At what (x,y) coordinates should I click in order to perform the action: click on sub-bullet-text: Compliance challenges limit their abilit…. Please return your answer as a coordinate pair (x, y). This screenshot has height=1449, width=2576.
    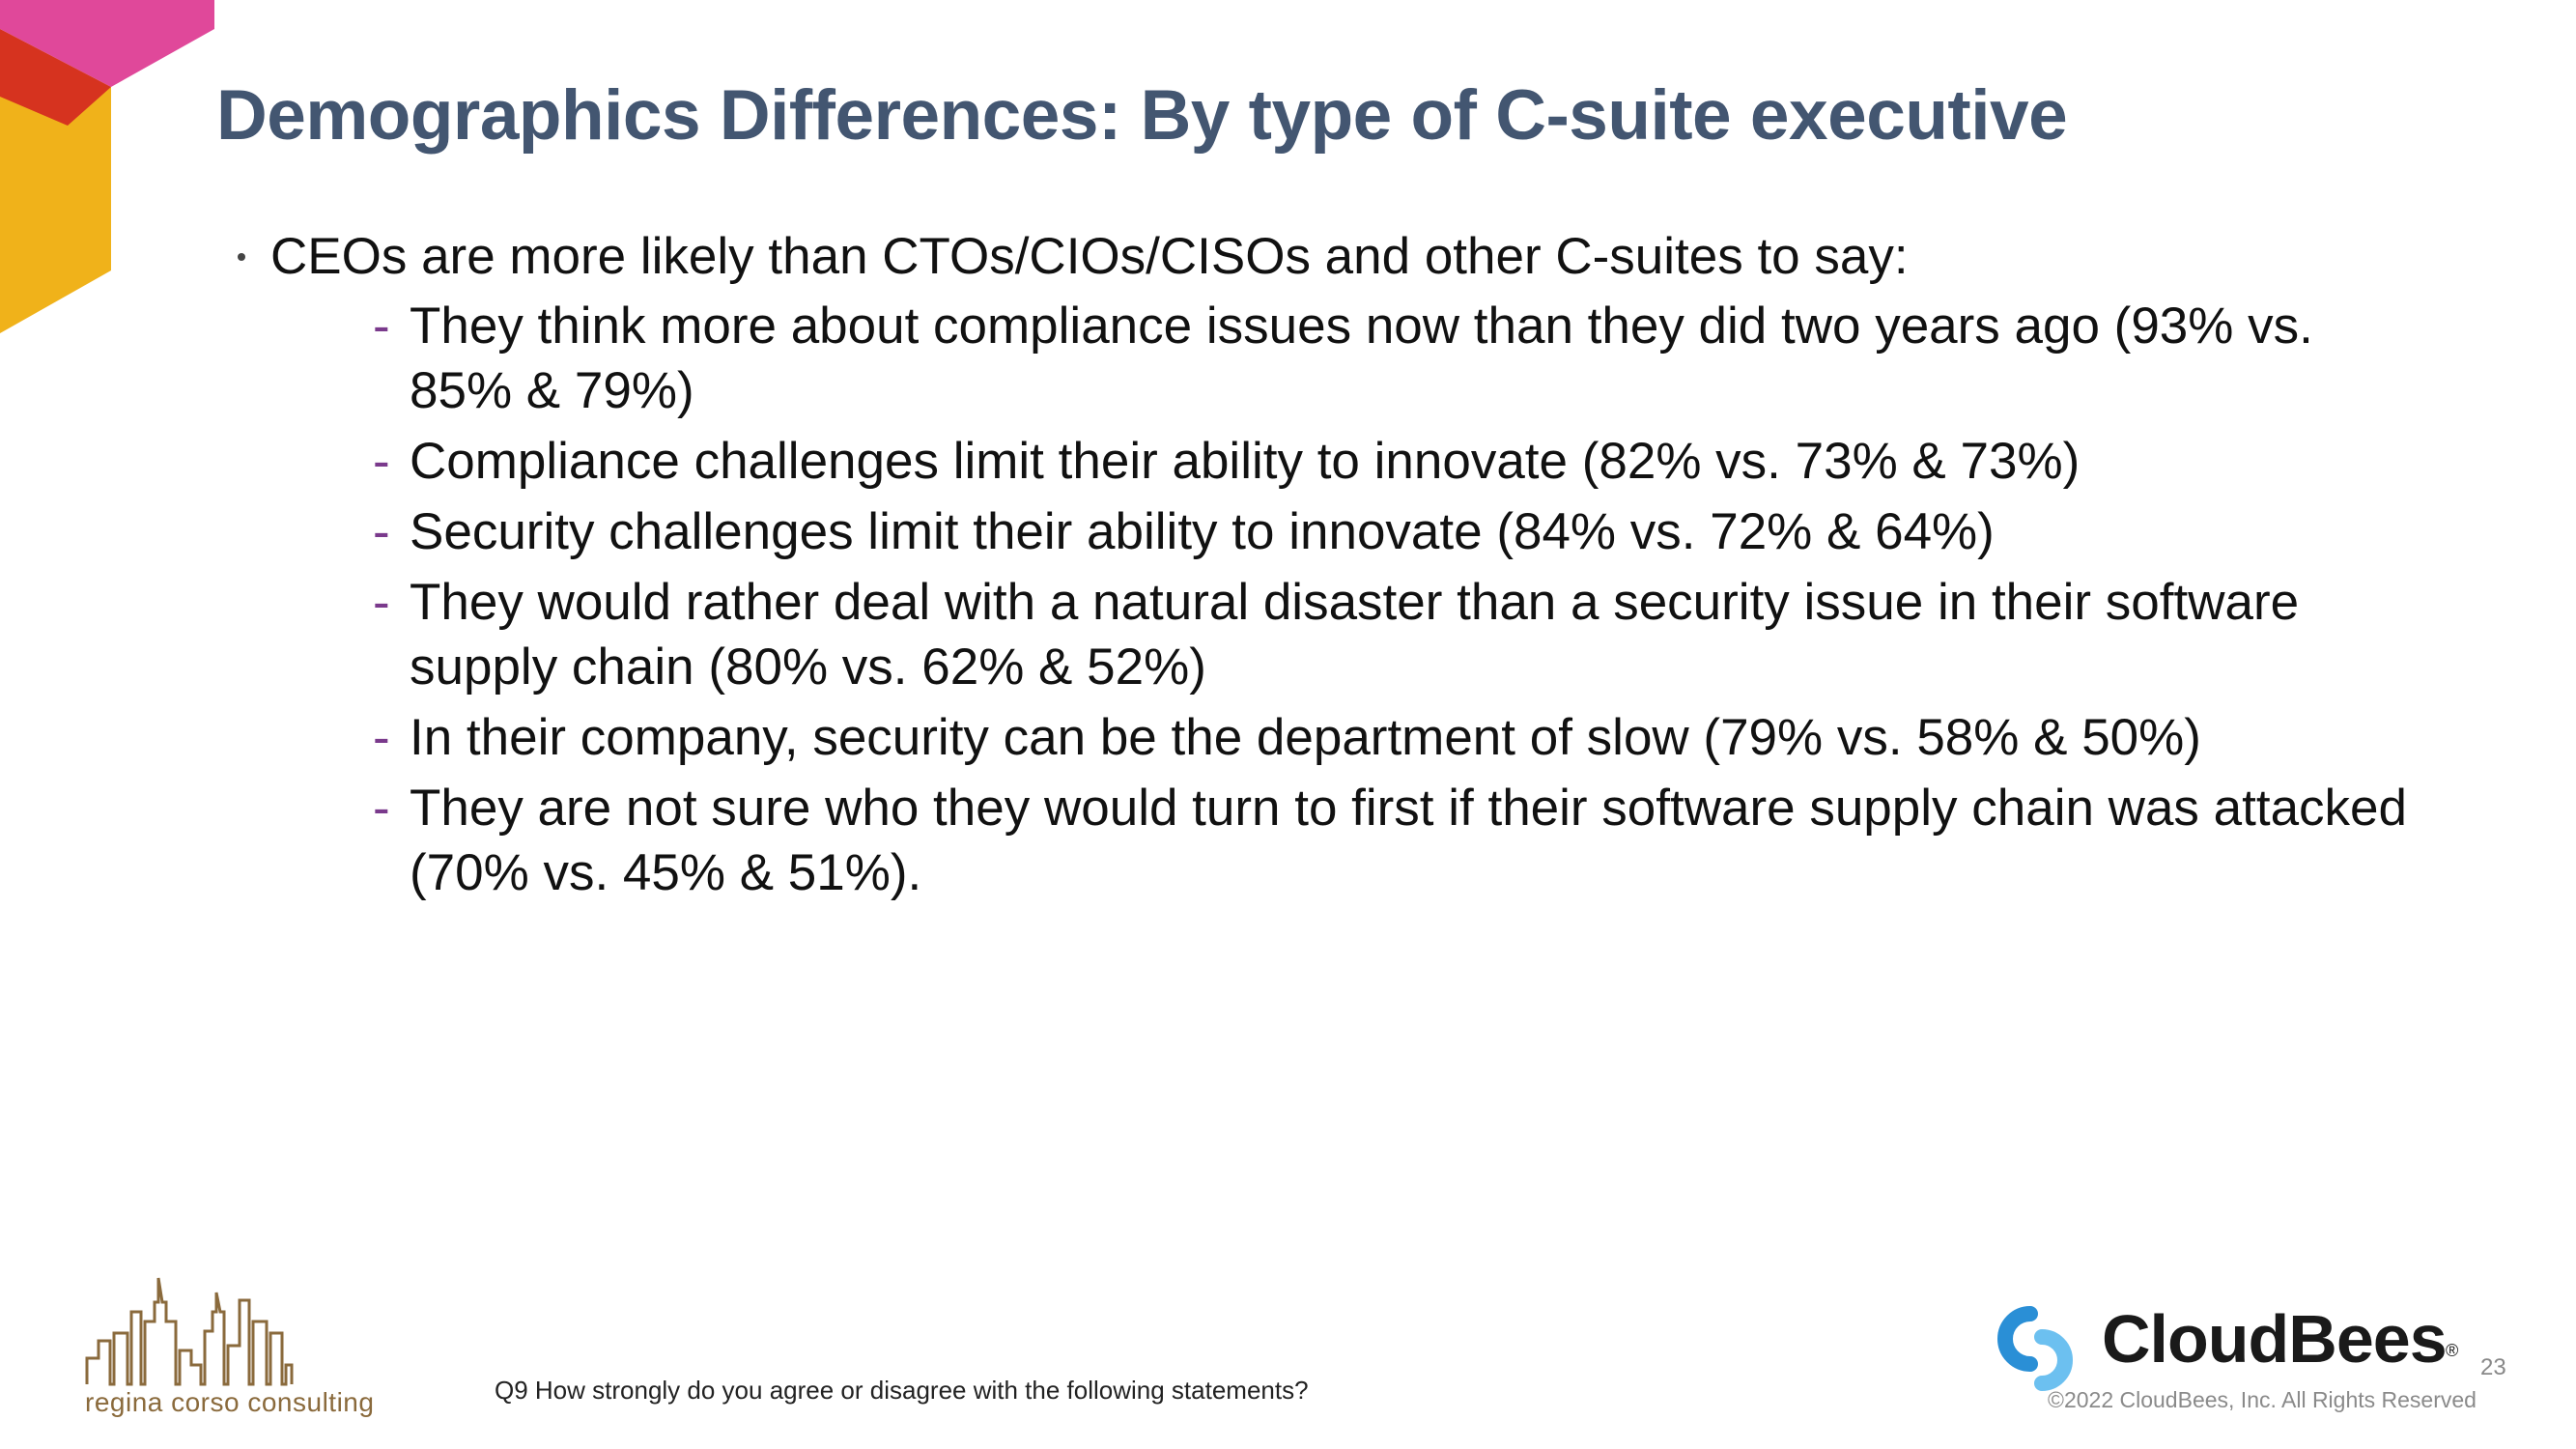
    Looking at the image, I should click on (1245, 461).